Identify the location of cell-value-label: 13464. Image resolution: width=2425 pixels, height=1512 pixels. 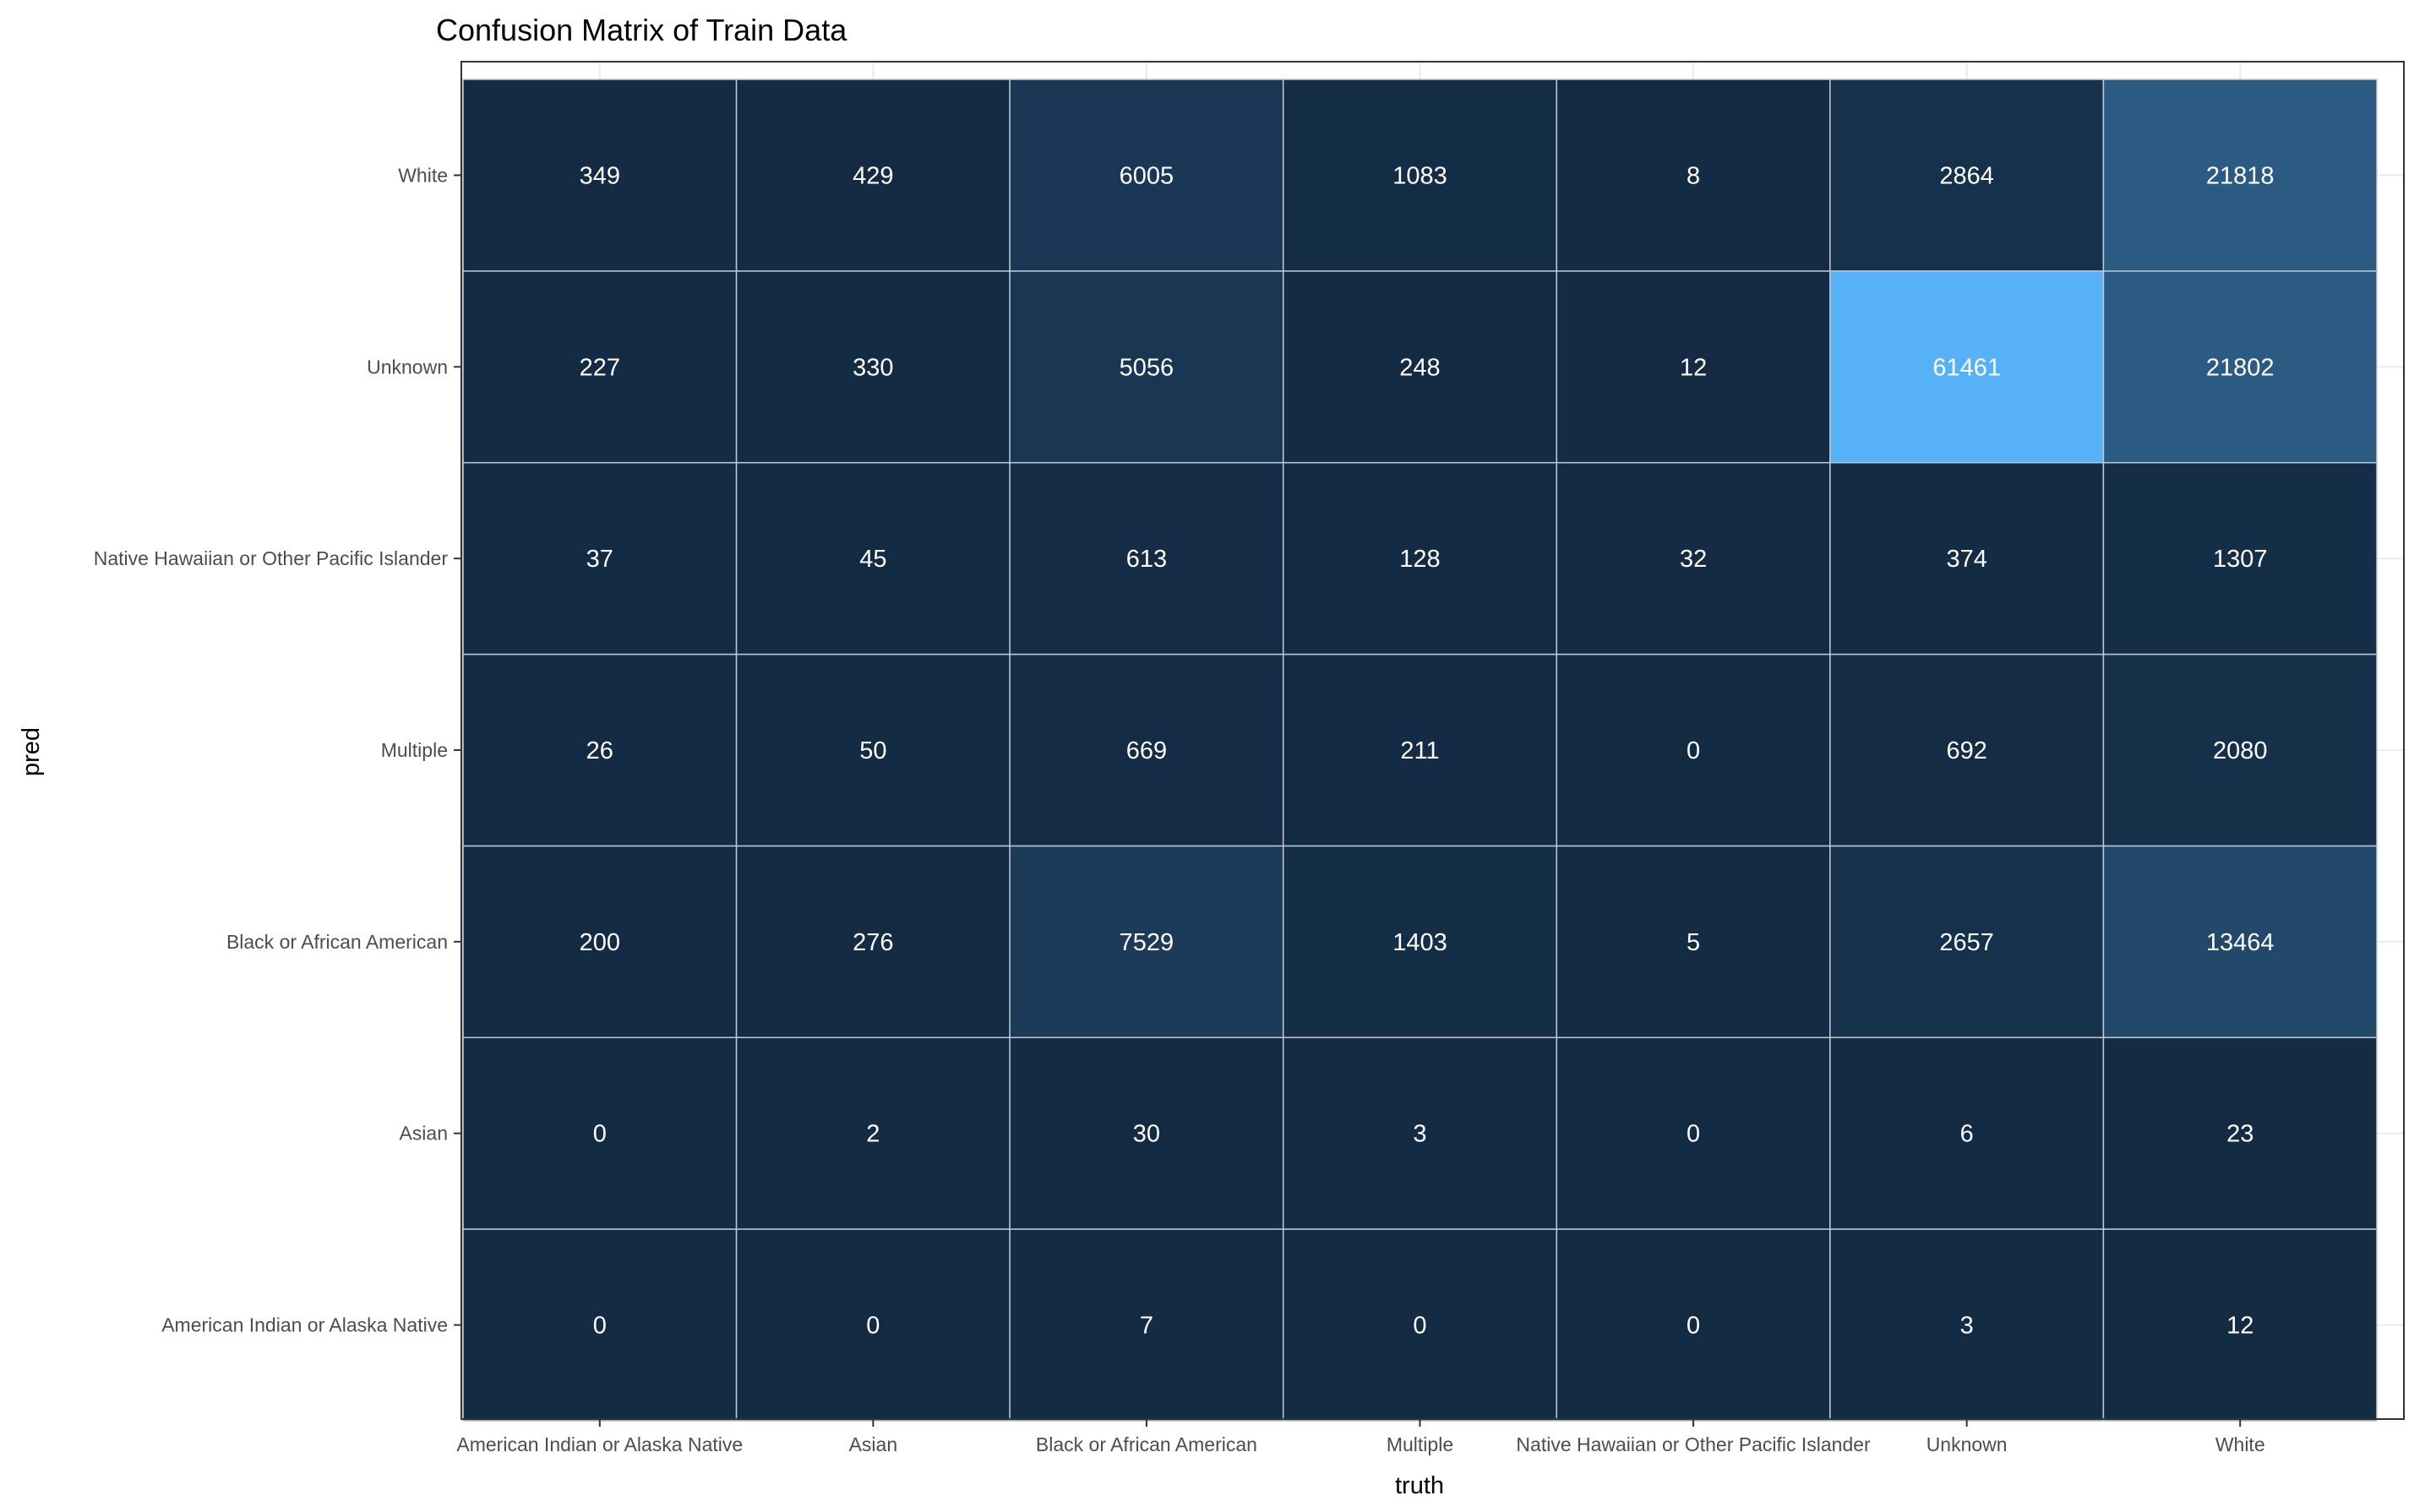
(2240, 943).